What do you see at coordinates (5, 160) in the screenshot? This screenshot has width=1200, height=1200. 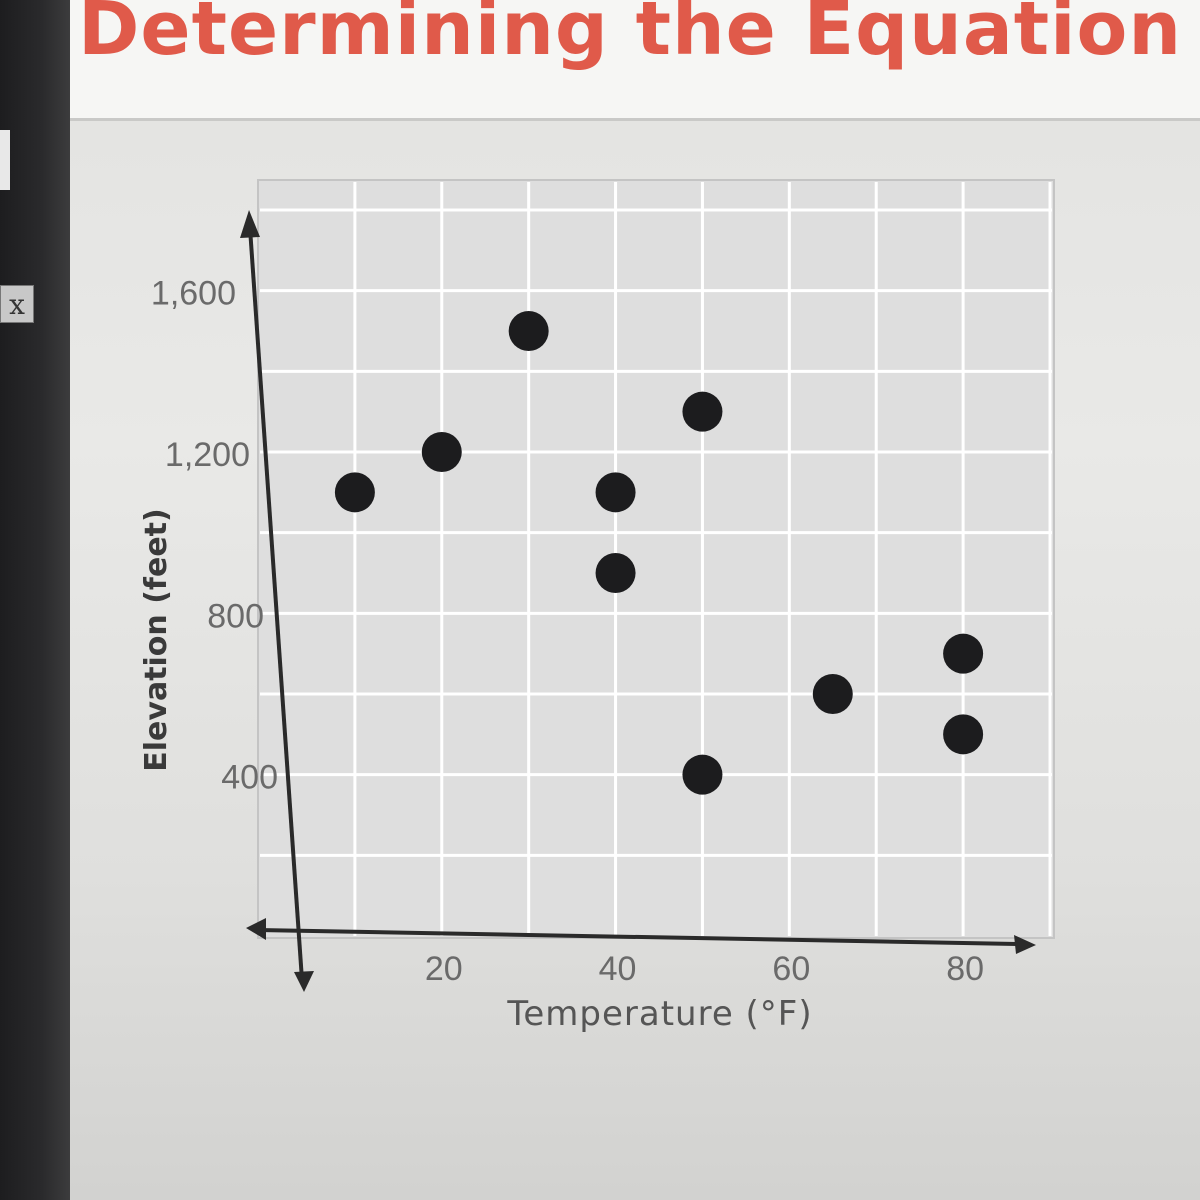 I see `side-panel-edge` at bounding box center [5, 160].